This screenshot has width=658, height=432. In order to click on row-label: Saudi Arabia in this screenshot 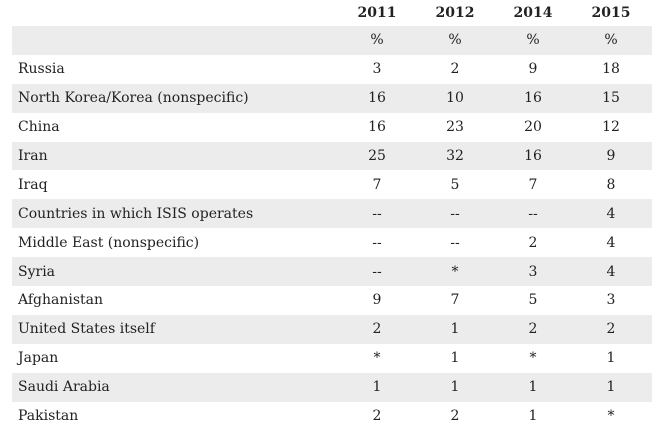, I will do `click(64, 387)`.